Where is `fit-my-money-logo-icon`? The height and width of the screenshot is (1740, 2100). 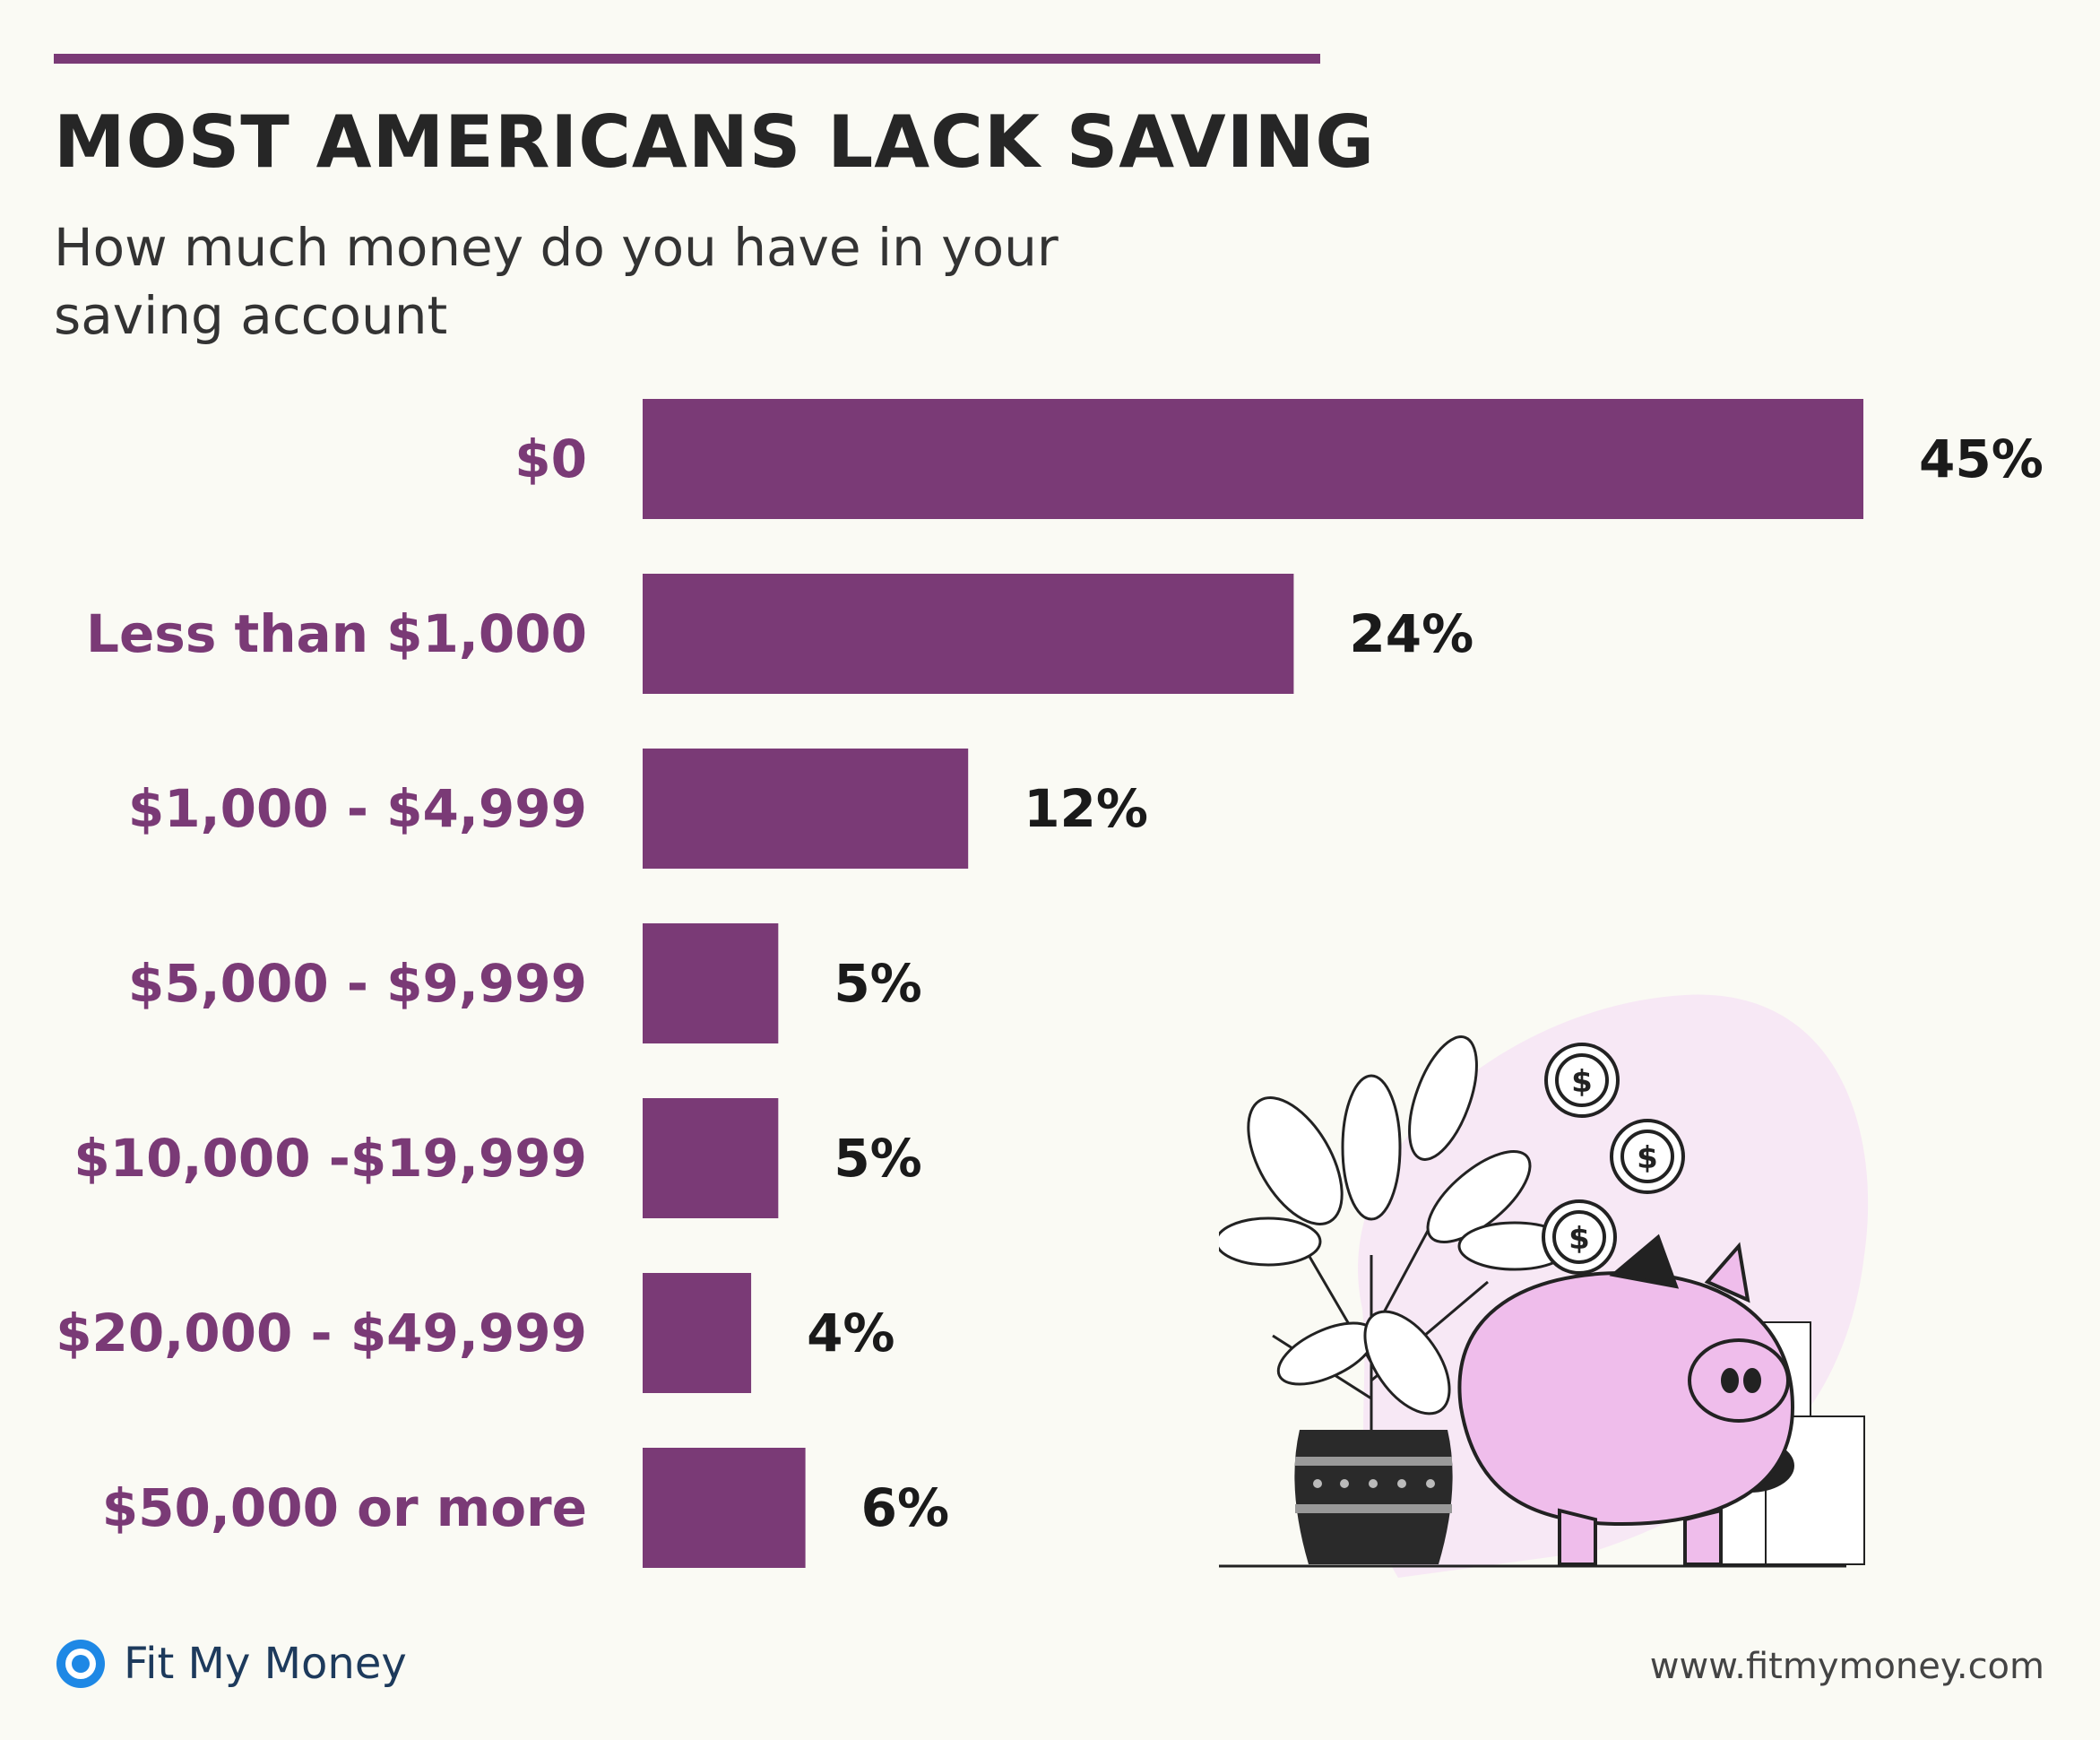 fit-my-money-logo-icon is located at coordinates (80, 1664).